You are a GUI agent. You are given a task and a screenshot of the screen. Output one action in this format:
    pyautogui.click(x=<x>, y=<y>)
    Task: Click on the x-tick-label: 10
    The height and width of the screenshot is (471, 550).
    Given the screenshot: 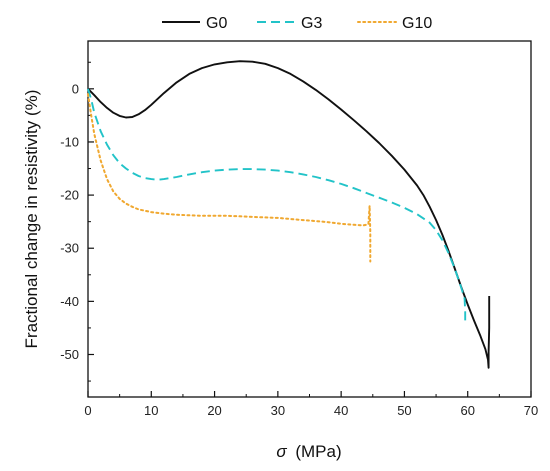 What is the action you would take?
    pyautogui.click(x=151, y=410)
    